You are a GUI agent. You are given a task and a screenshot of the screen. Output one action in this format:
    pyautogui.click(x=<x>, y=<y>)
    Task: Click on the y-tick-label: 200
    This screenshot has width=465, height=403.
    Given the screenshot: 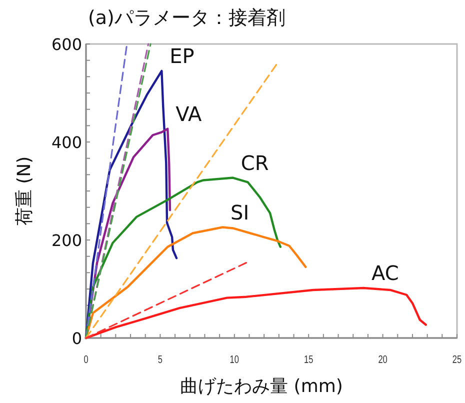 What is the action you would take?
    pyautogui.click(x=66, y=240)
    